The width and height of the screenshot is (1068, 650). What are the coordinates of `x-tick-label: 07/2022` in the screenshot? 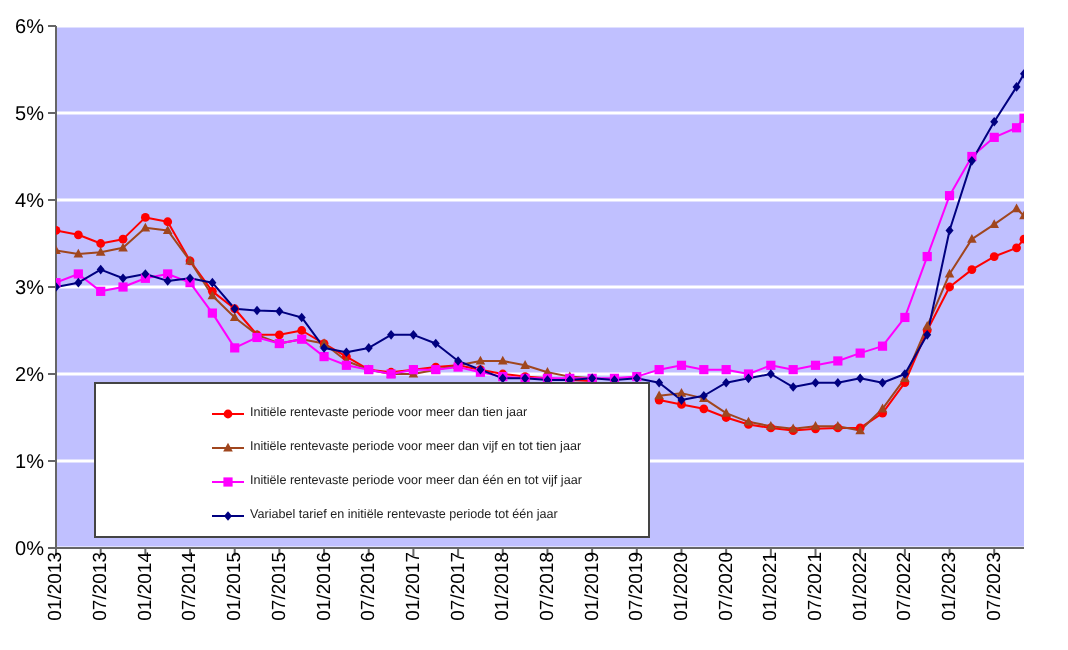 It's located at (905, 586).